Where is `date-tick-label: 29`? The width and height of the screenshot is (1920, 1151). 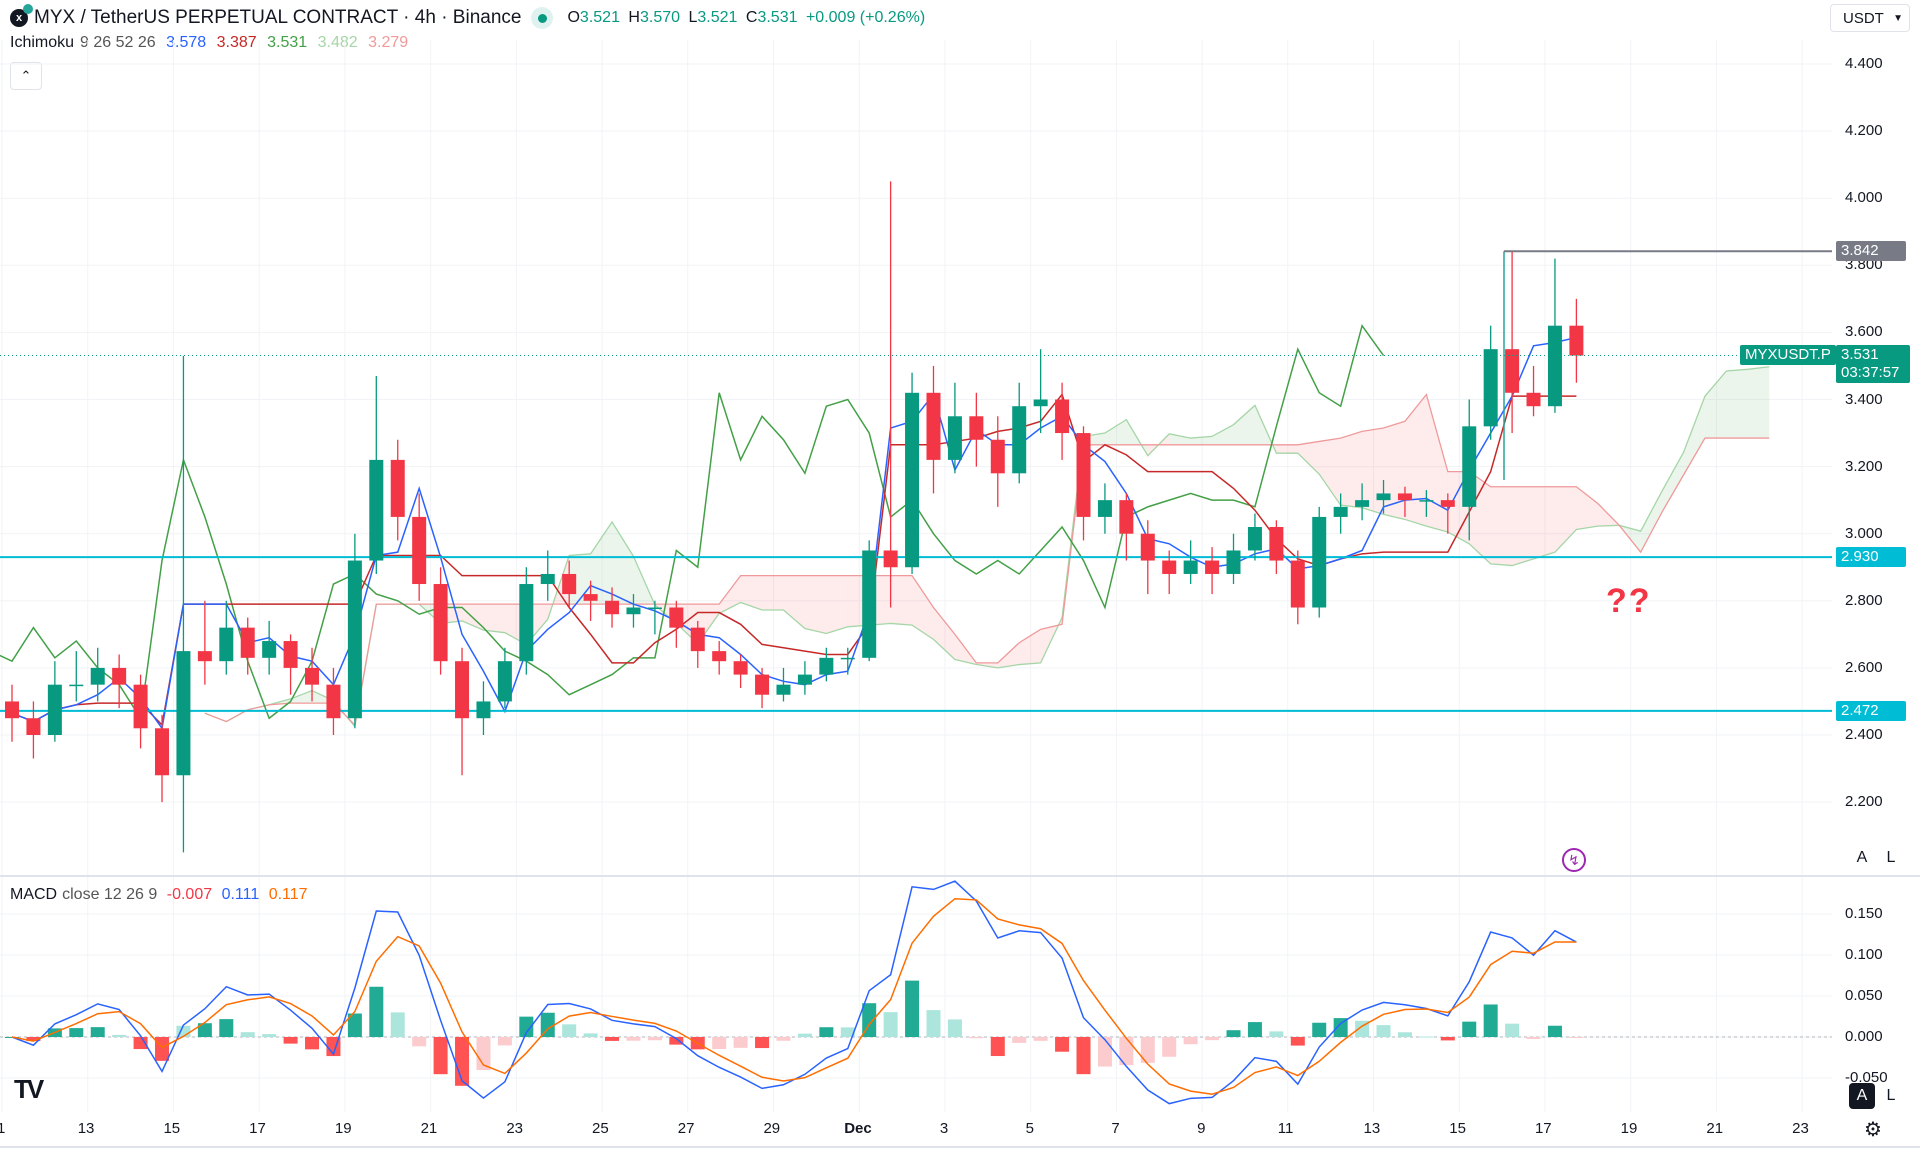 date-tick-label: 29 is located at coordinates (772, 1128).